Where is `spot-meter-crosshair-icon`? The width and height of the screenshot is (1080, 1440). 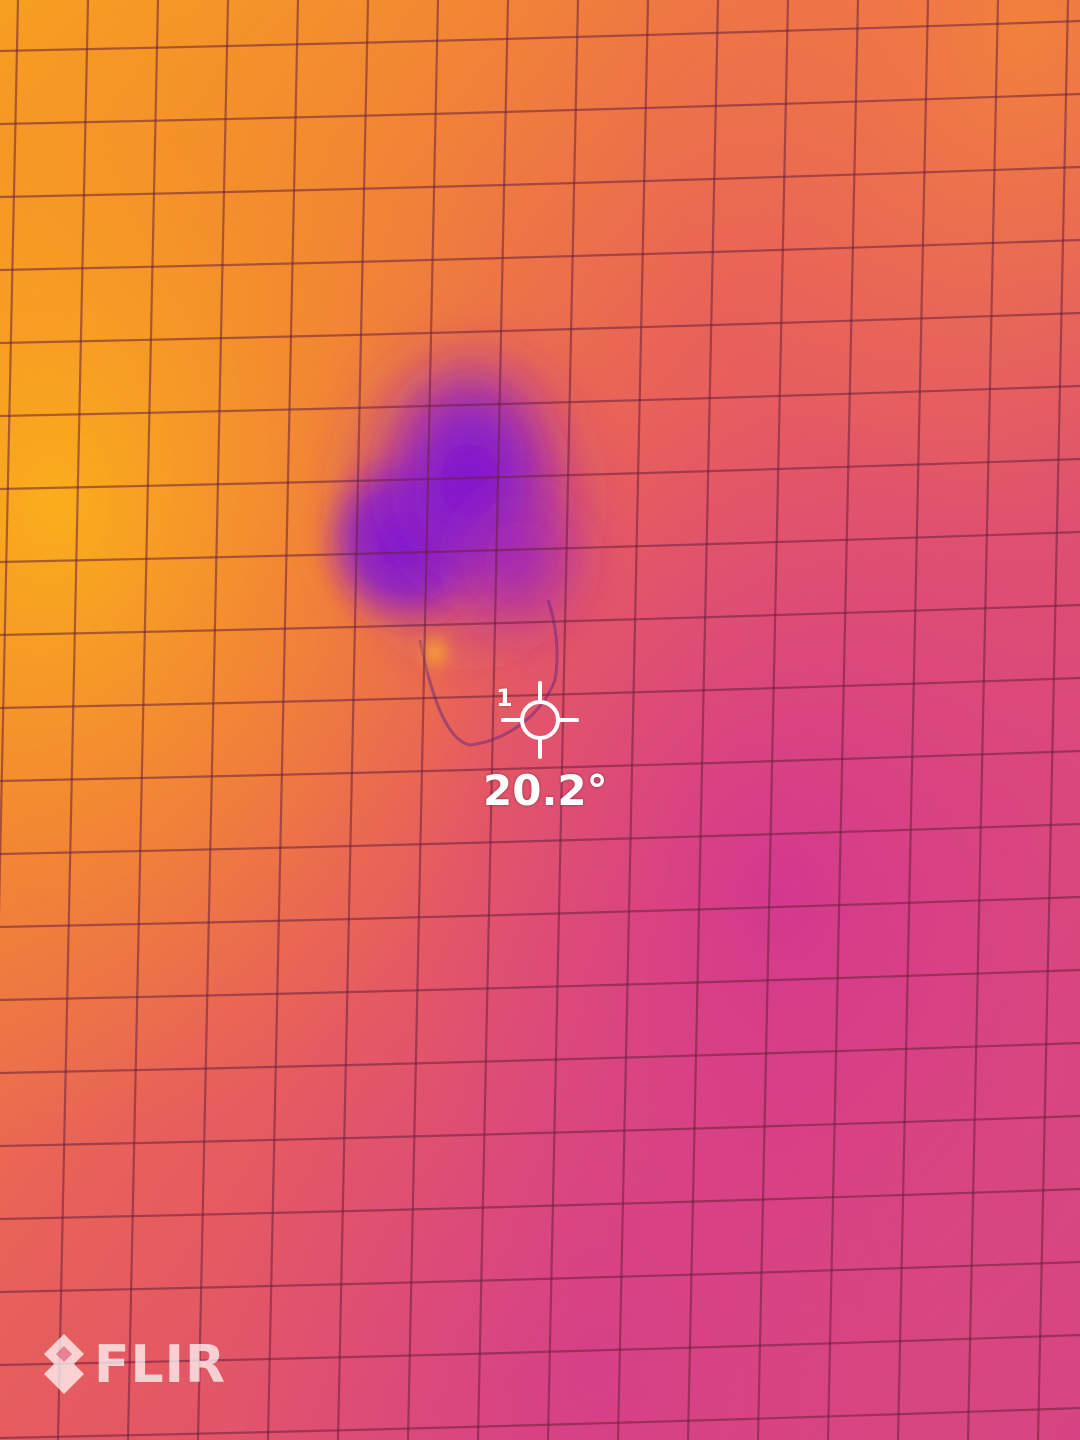
spot-meter-crosshair-icon is located at coordinates (540, 720).